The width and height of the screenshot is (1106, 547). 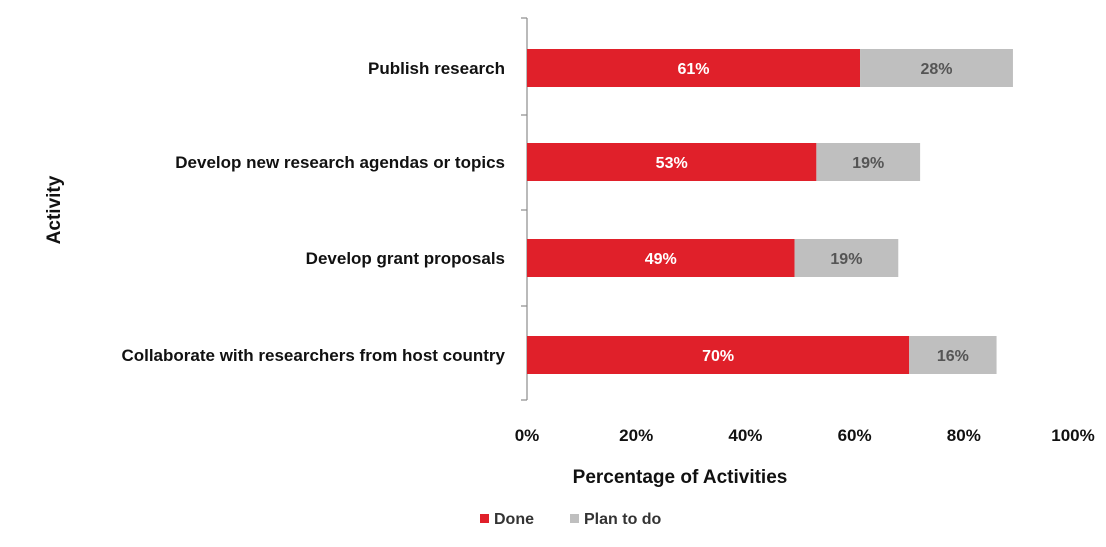 I want to click on data-label: 28%, so click(x=936, y=69).